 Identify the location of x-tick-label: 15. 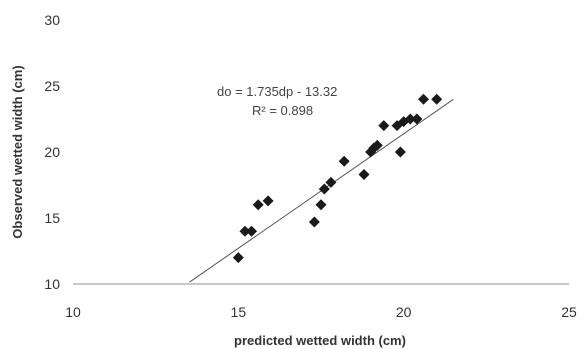
(239, 312).